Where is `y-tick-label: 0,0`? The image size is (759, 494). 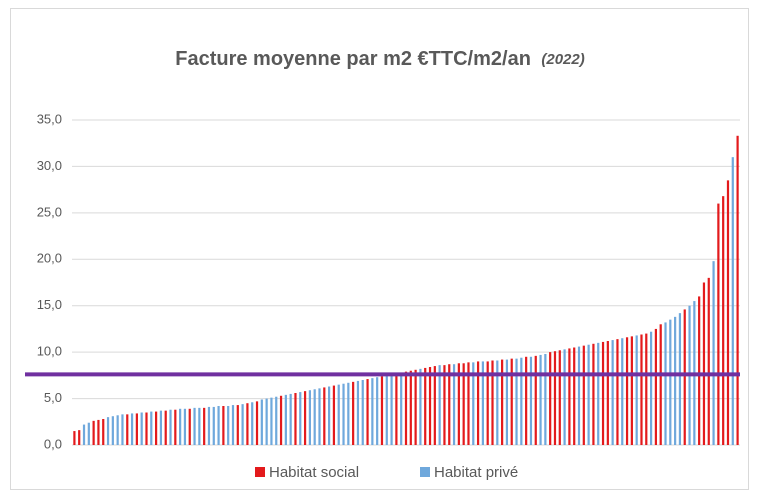 y-tick-label: 0,0 is located at coordinates (53, 443).